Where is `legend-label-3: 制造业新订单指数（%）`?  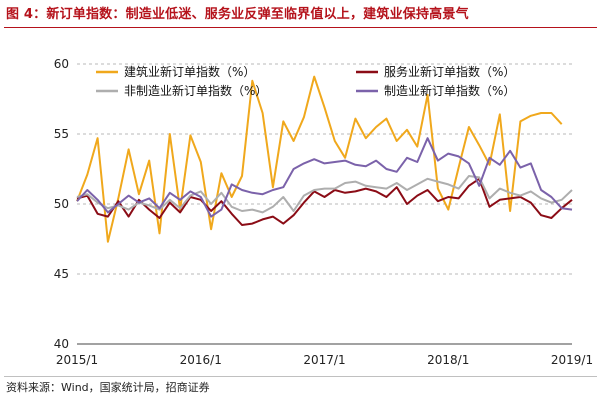
legend-label-3: 制造业新订单指数（%） is located at coordinates (449, 90).